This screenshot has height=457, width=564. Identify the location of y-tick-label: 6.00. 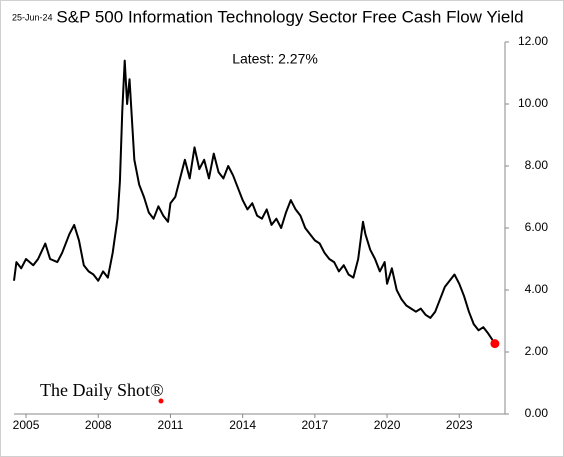
(537, 227).